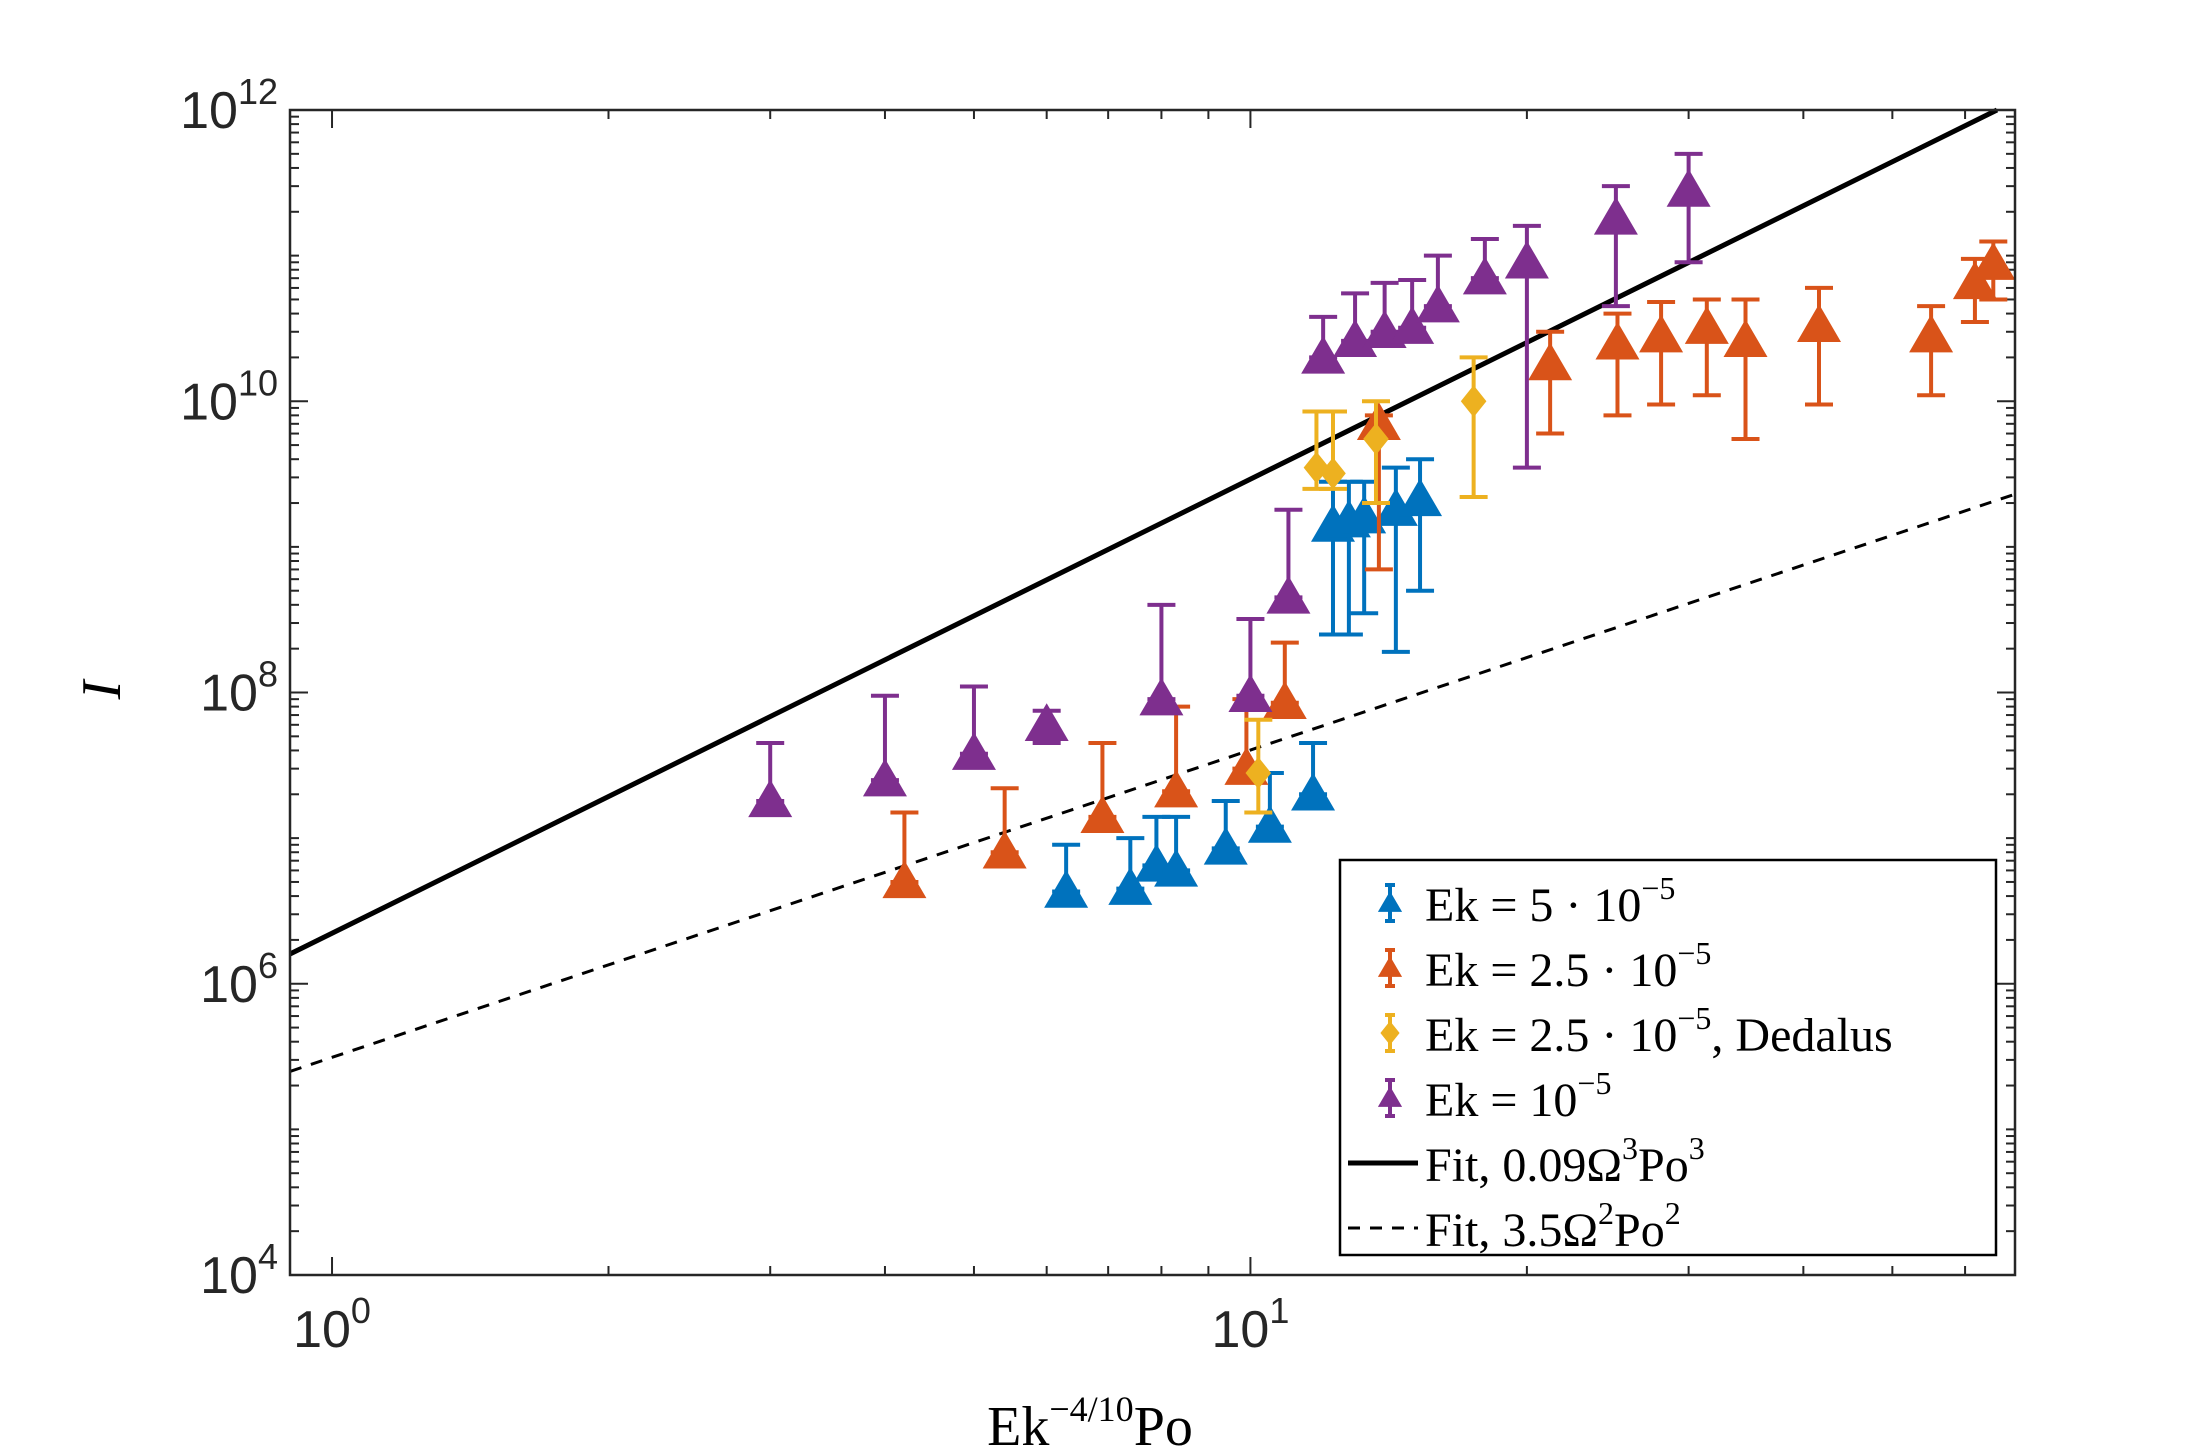  I want to click on x-axis-label-tail: Po, so click(1163, 1423).